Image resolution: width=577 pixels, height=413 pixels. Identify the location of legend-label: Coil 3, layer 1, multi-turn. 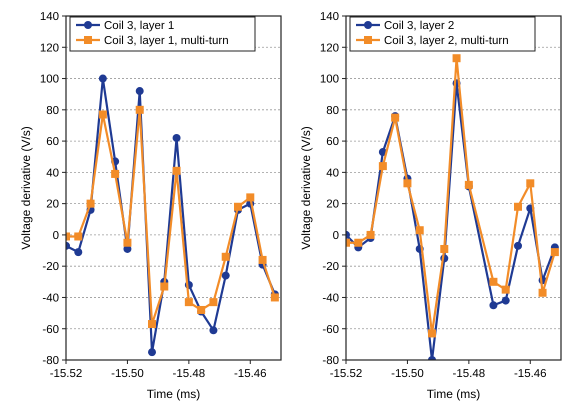
(166, 41).